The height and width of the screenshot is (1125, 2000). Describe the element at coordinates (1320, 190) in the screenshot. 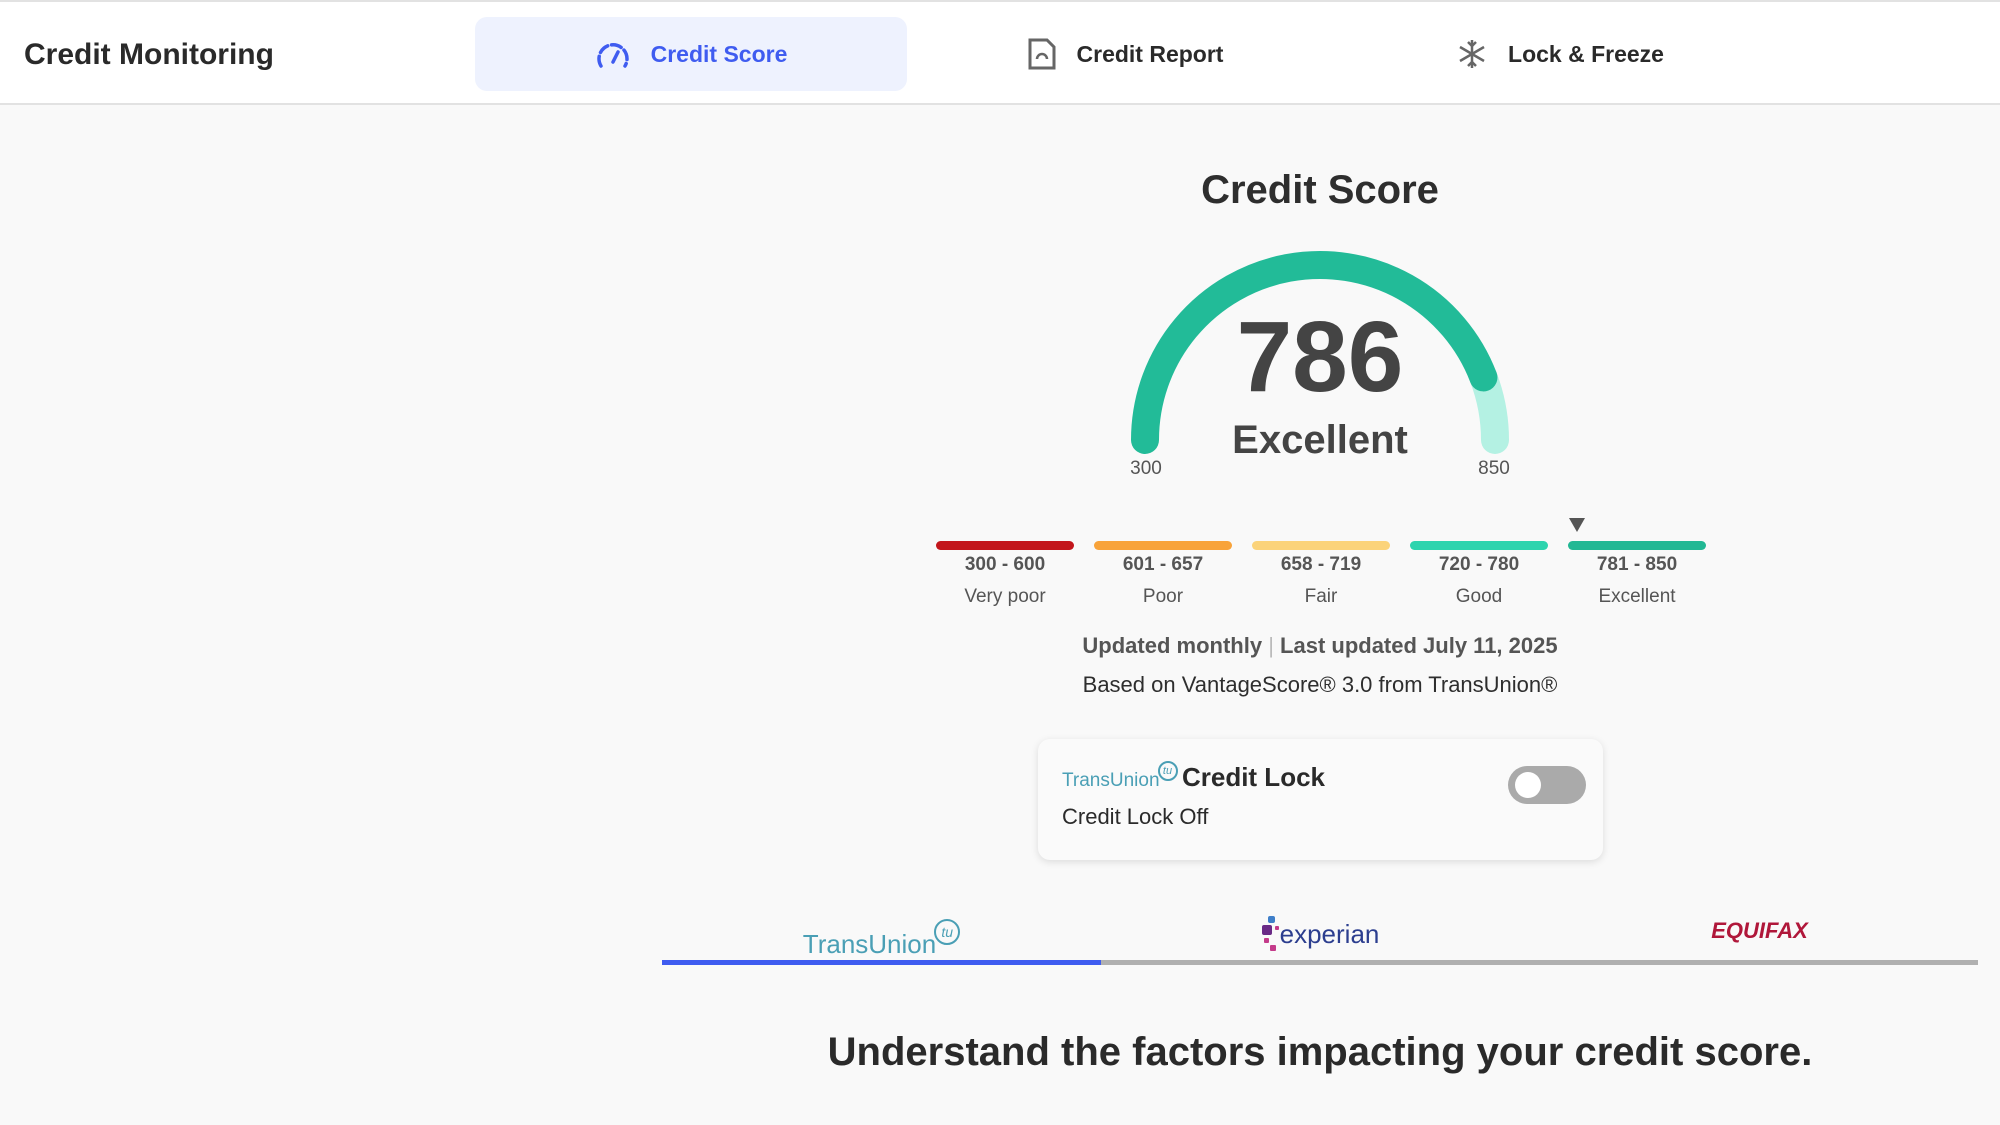

I see `credit-score-heading: Credit Score` at that location.